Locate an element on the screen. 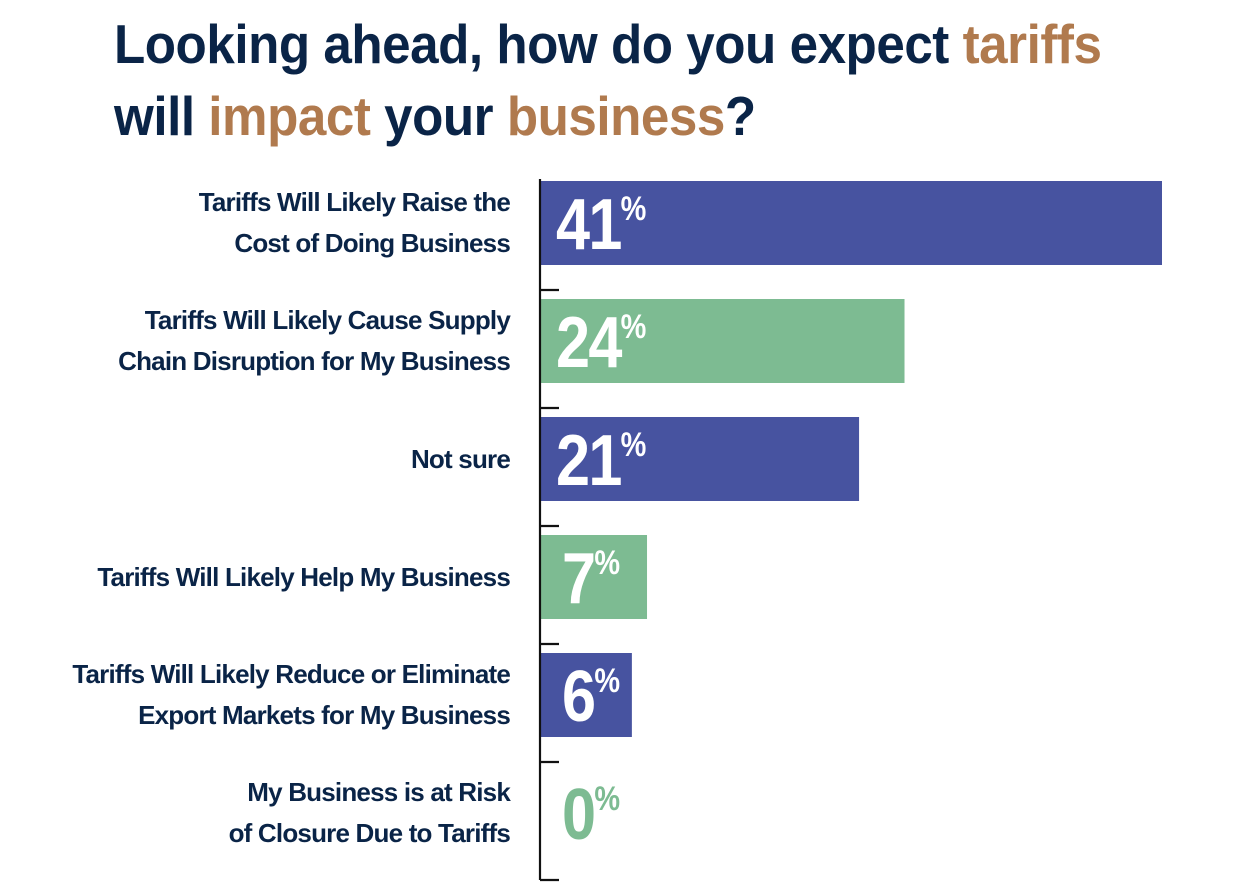 Image resolution: width=1256 pixels, height=882 pixels. value-label: 21% is located at coordinates (601, 461).